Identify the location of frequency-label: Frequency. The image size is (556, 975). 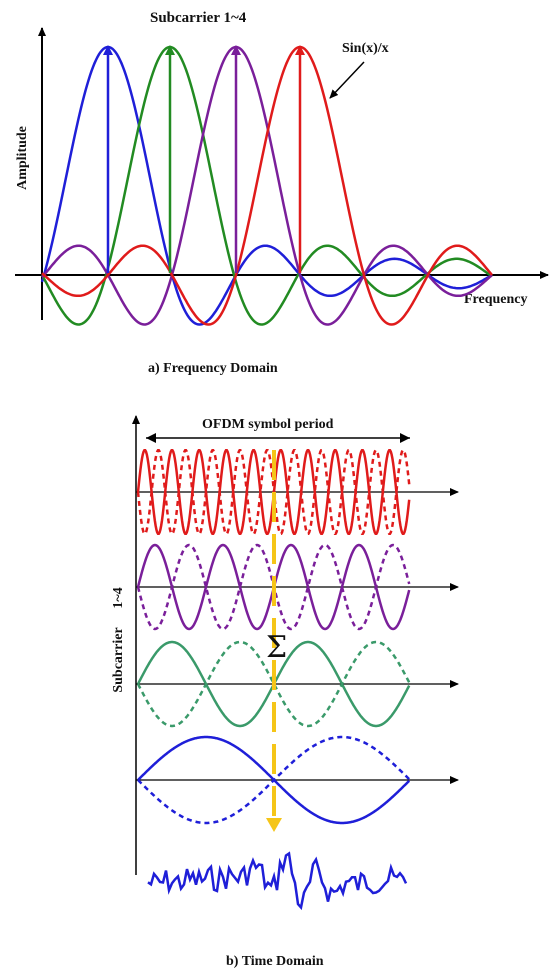
(496, 299).